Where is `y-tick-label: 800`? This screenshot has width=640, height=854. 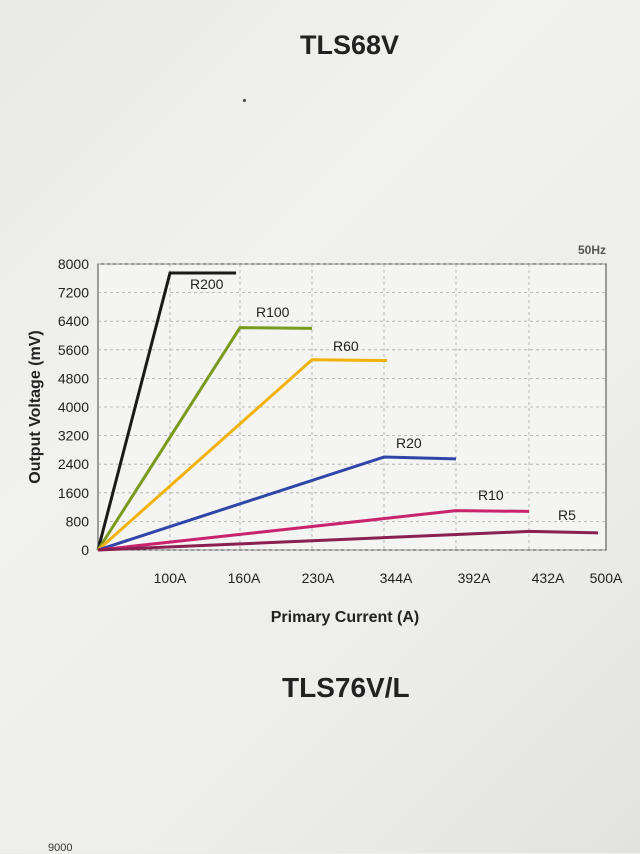
y-tick-label: 800 is located at coordinates (78, 521).